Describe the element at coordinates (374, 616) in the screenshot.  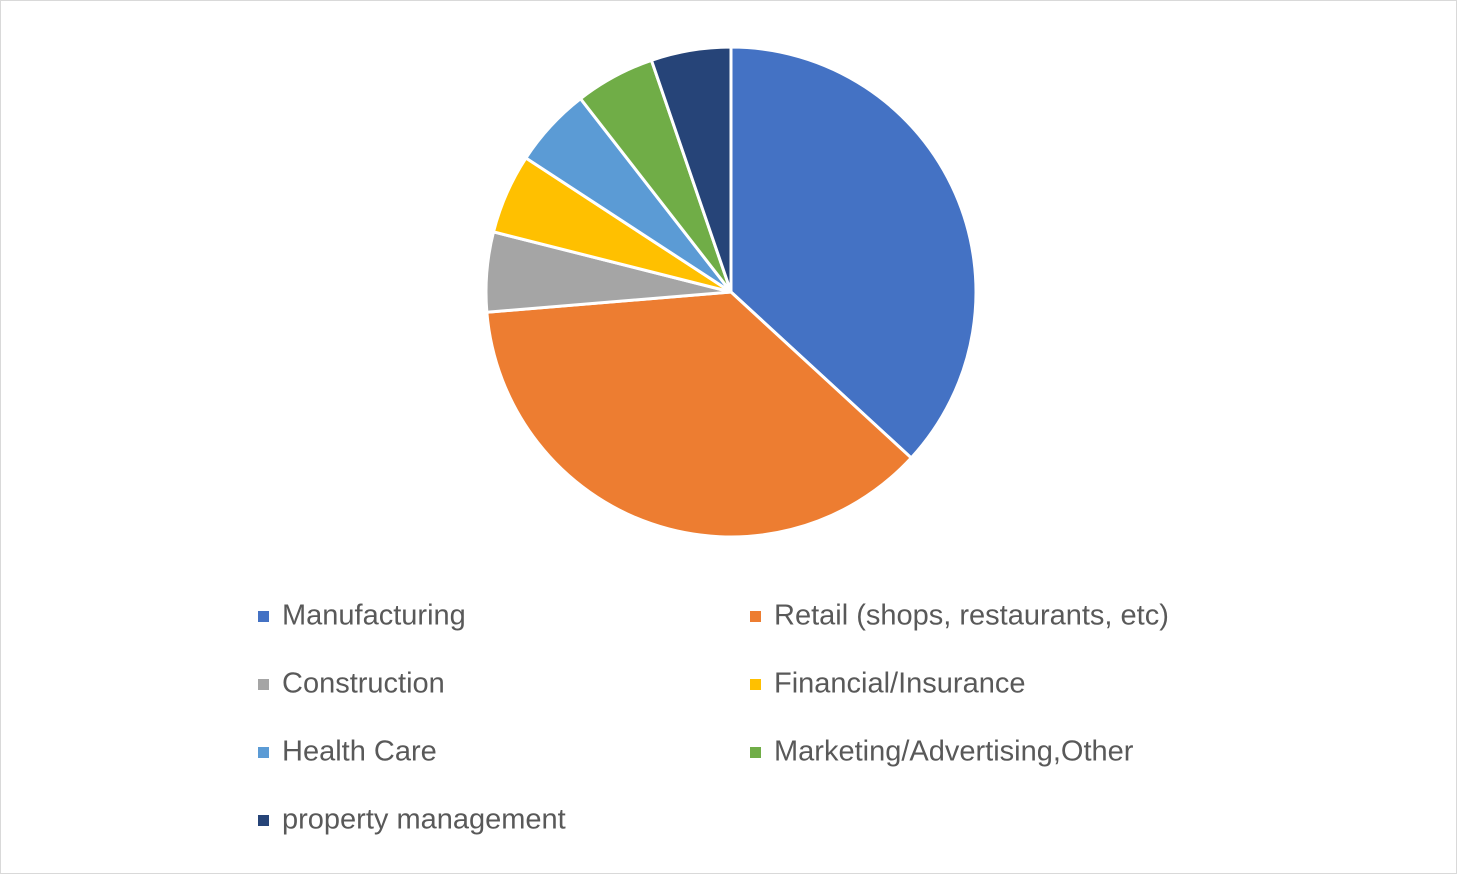
I see `legend-label: Manufacturing` at that location.